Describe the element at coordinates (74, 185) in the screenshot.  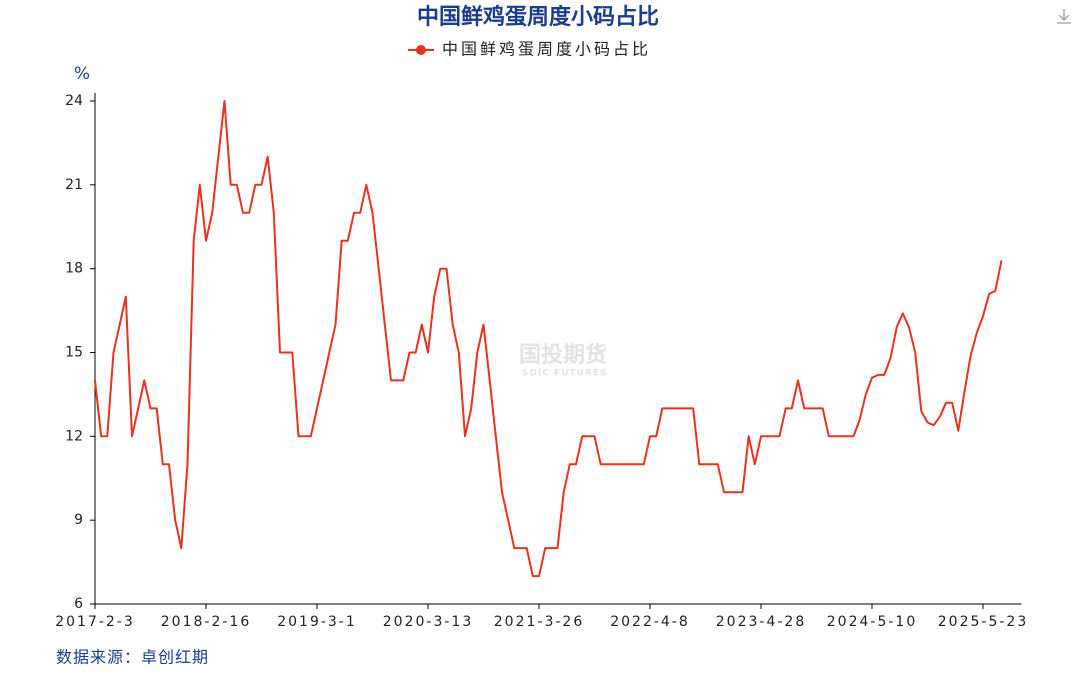
I see `y-tick-label: 21` at that location.